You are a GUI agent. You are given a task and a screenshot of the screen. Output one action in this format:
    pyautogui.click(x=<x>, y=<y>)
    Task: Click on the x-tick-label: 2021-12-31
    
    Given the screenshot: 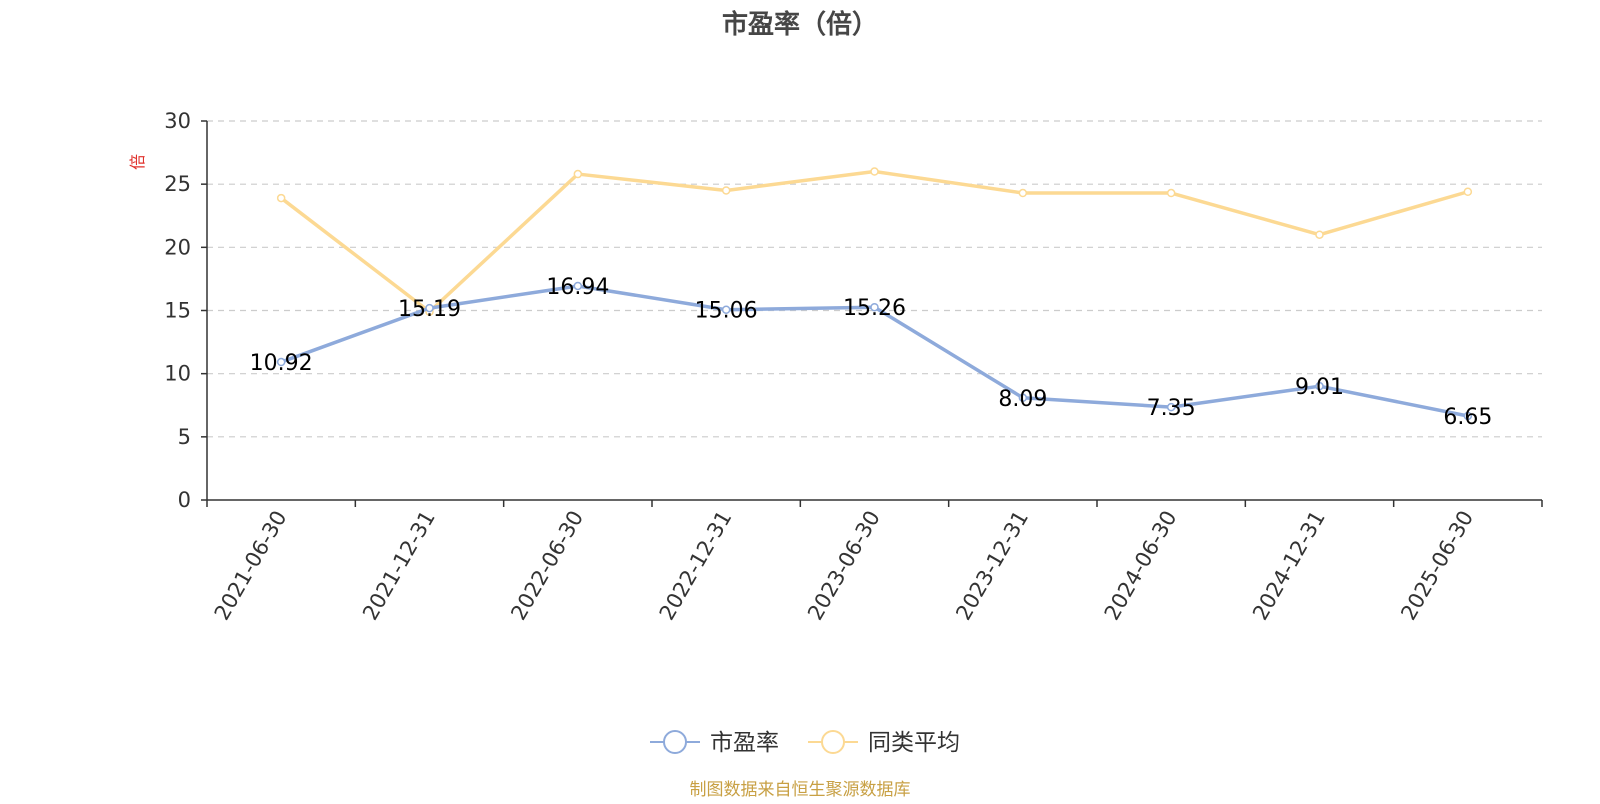 What is the action you would take?
    pyautogui.click(x=399, y=566)
    